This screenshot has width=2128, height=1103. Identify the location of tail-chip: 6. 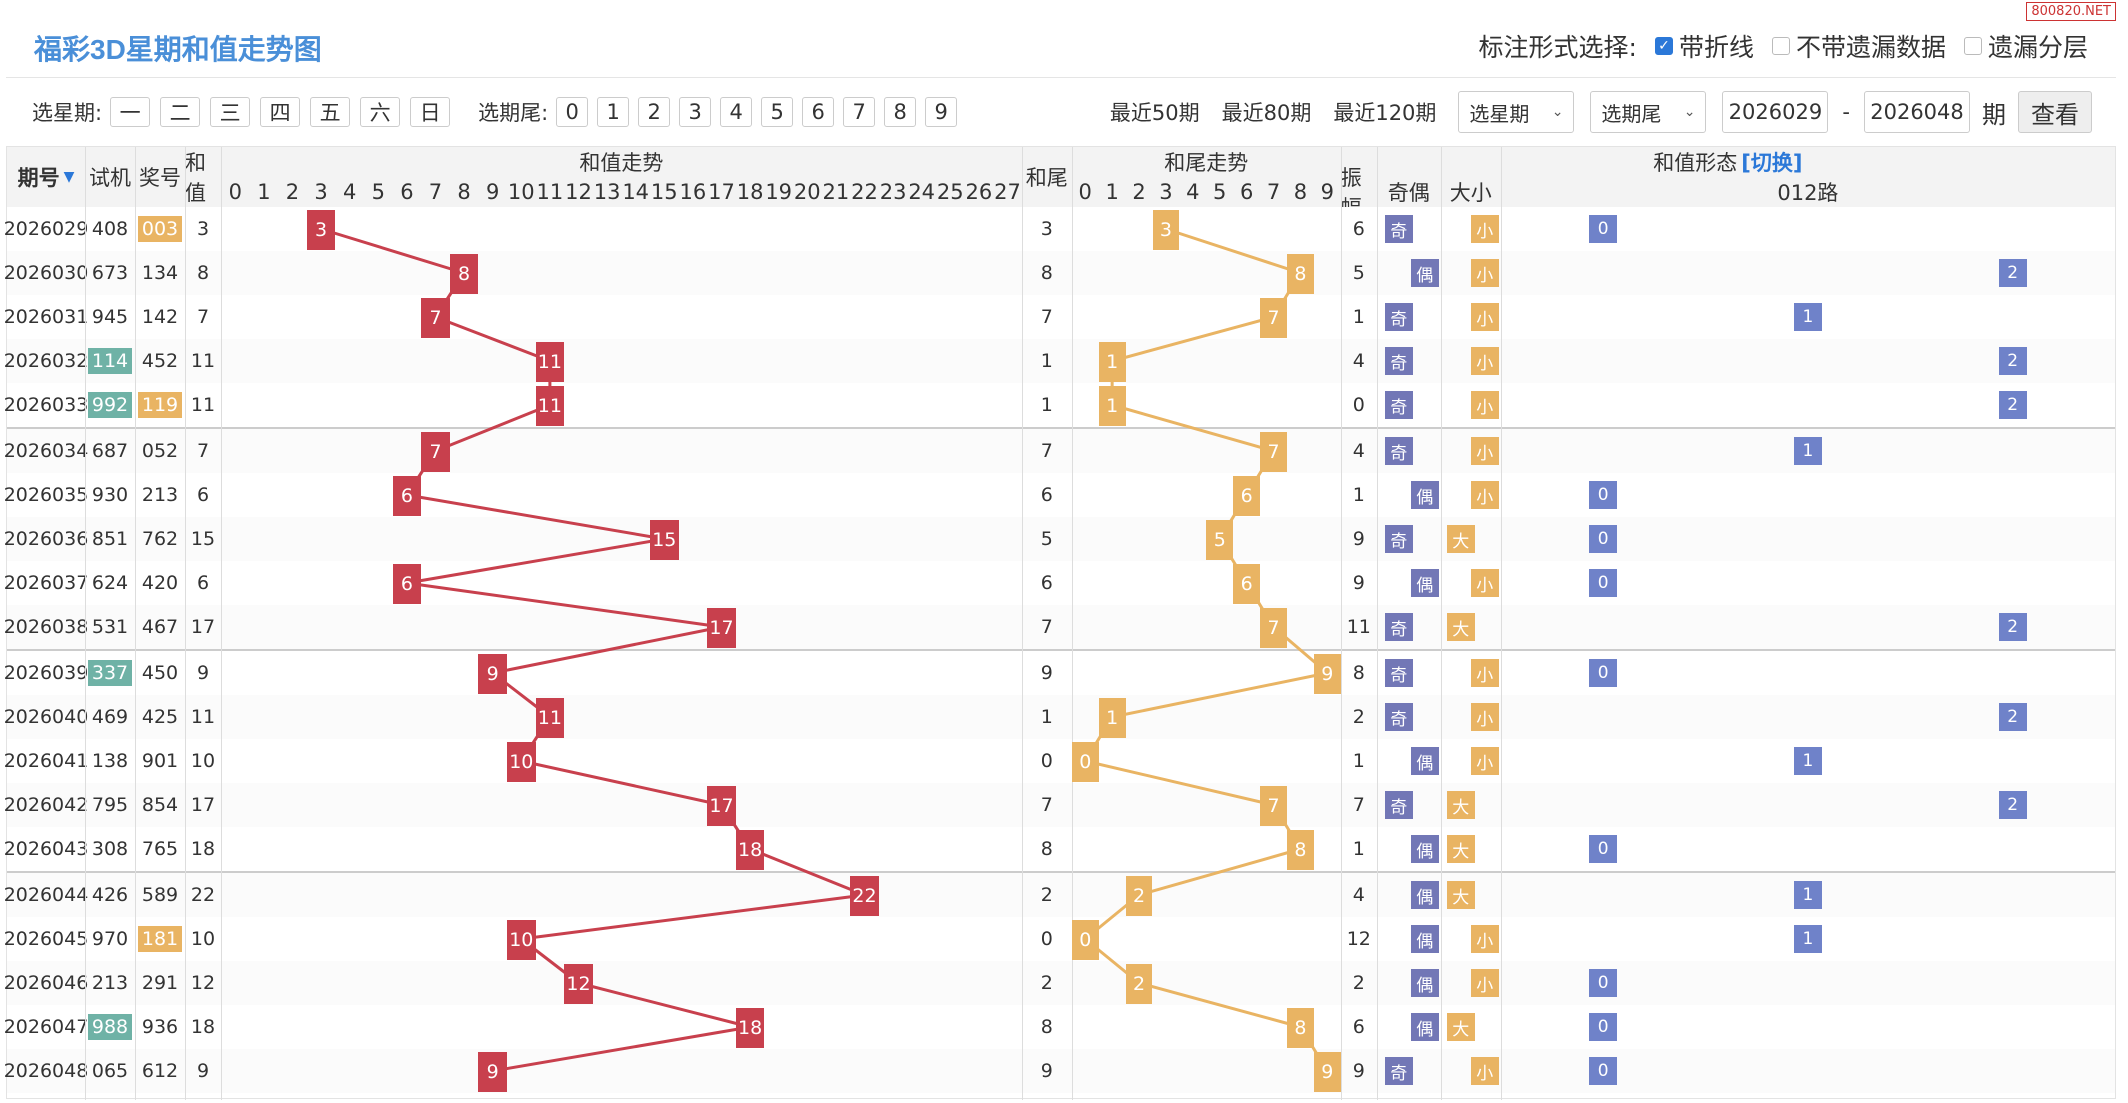
(818, 112).